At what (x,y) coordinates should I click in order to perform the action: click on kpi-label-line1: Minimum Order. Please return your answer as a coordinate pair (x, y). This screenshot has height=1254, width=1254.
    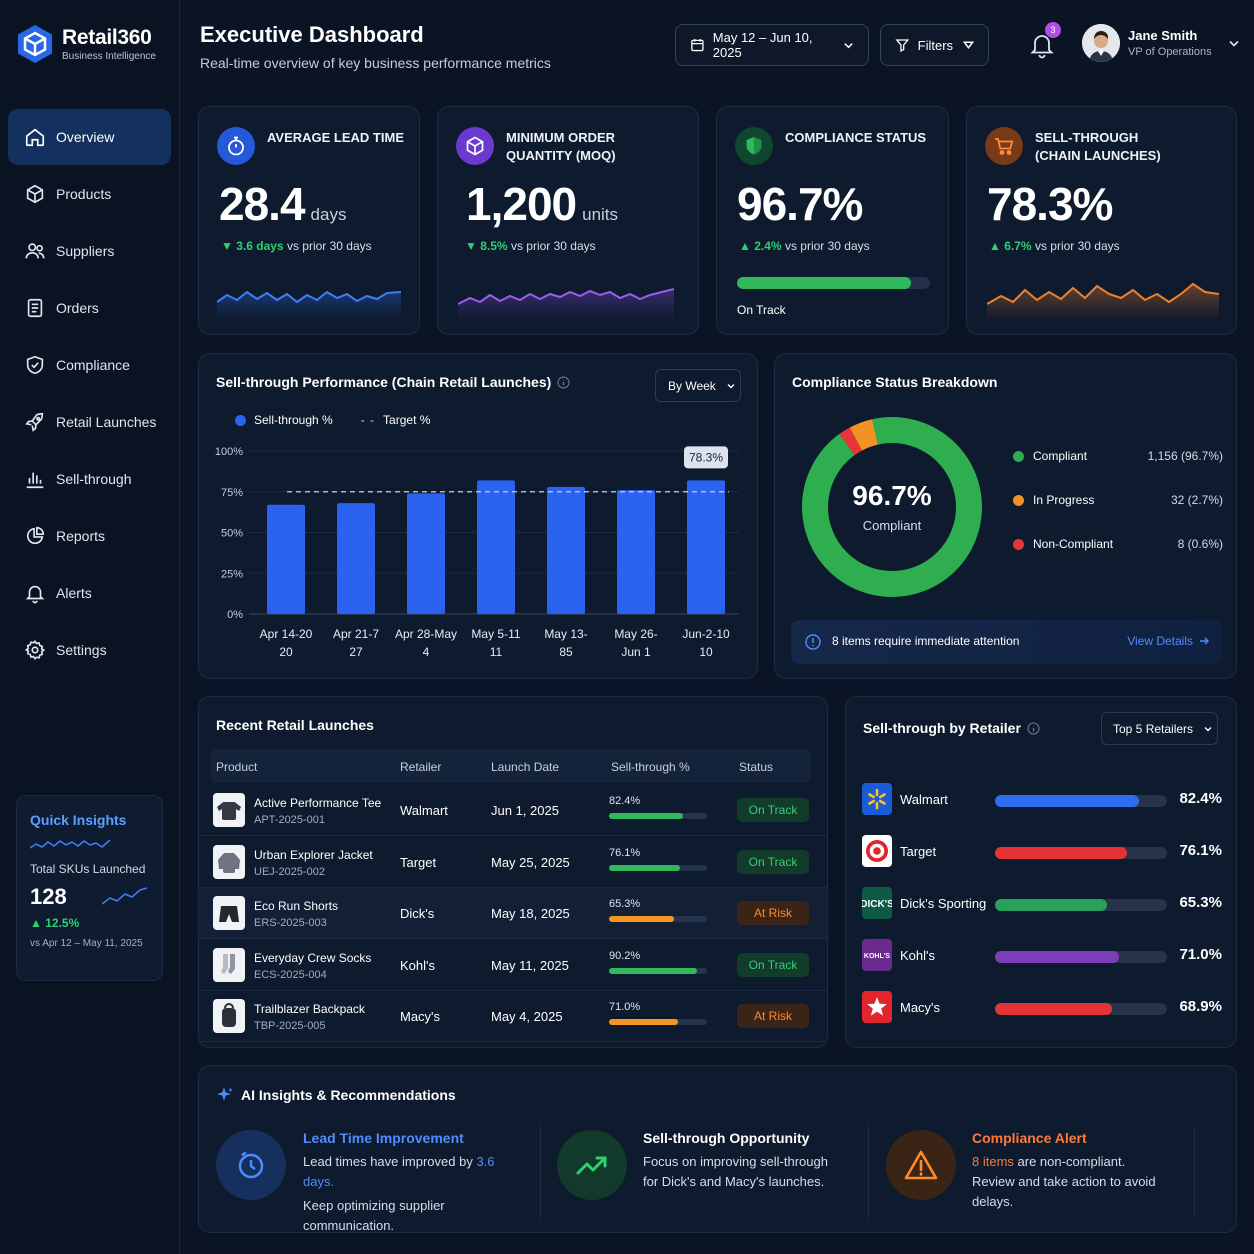
    Looking at the image, I should click on (561, 137).